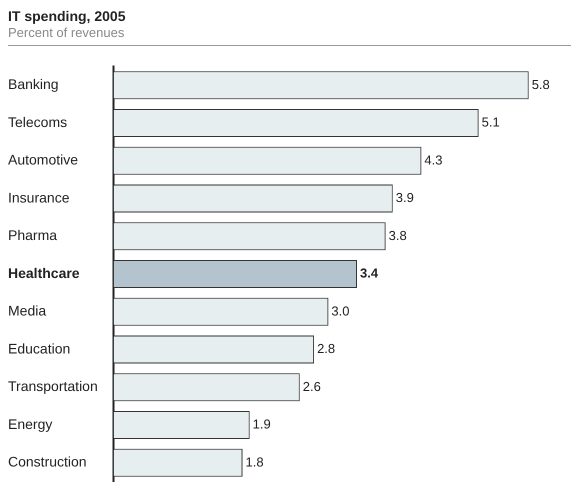 The height and width of the screenshot is (504, 579). What do you see at coordinates (43, 160) in the screenshot?
I see `y-tick-label: Automotive` at bounding box center [43, 160].